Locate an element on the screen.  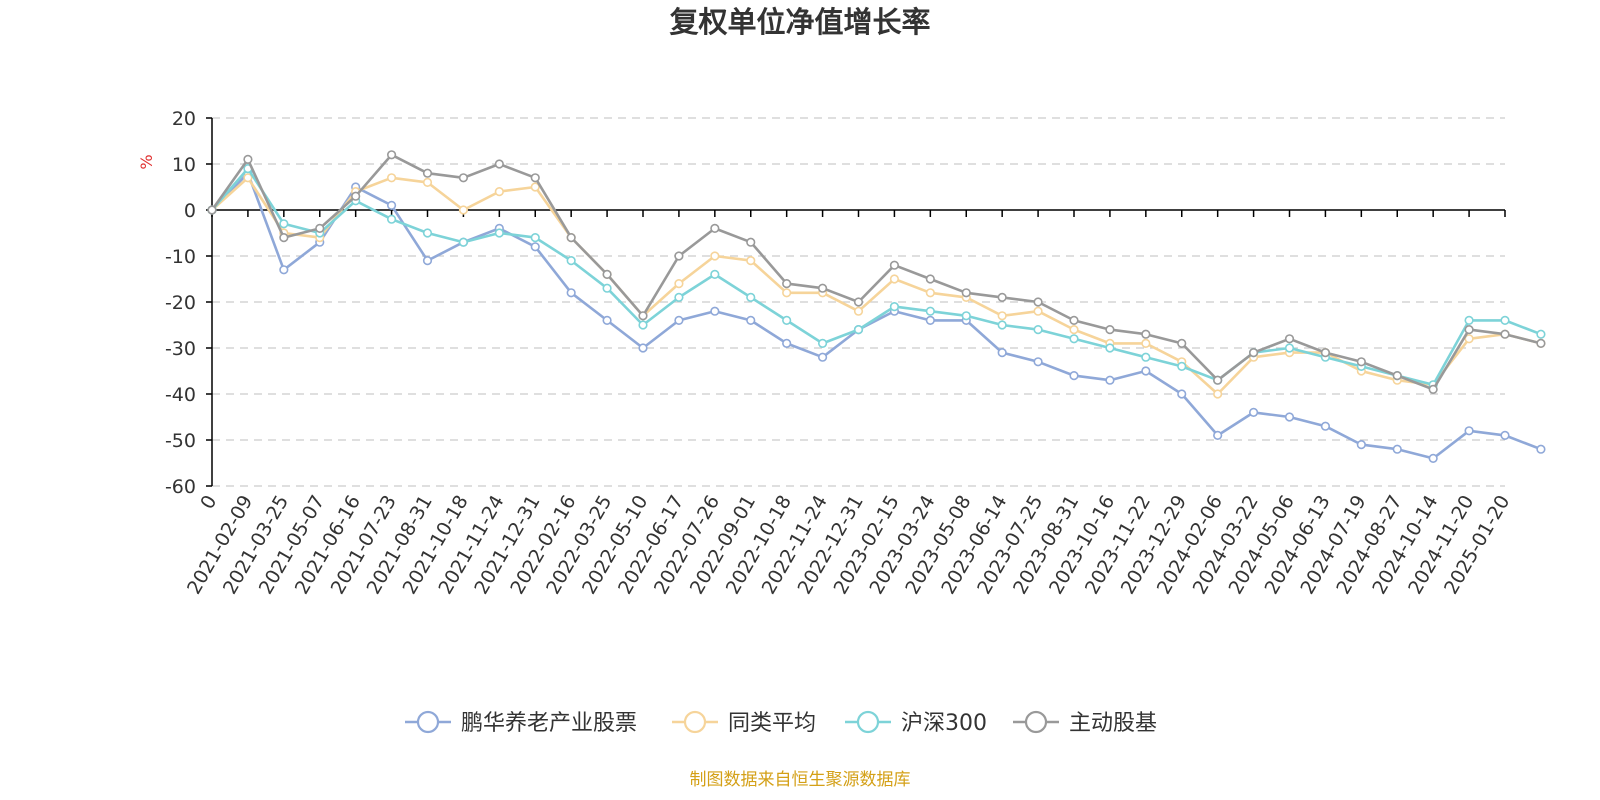
y-tick-label: -10 is located at coordinates (180, 257).